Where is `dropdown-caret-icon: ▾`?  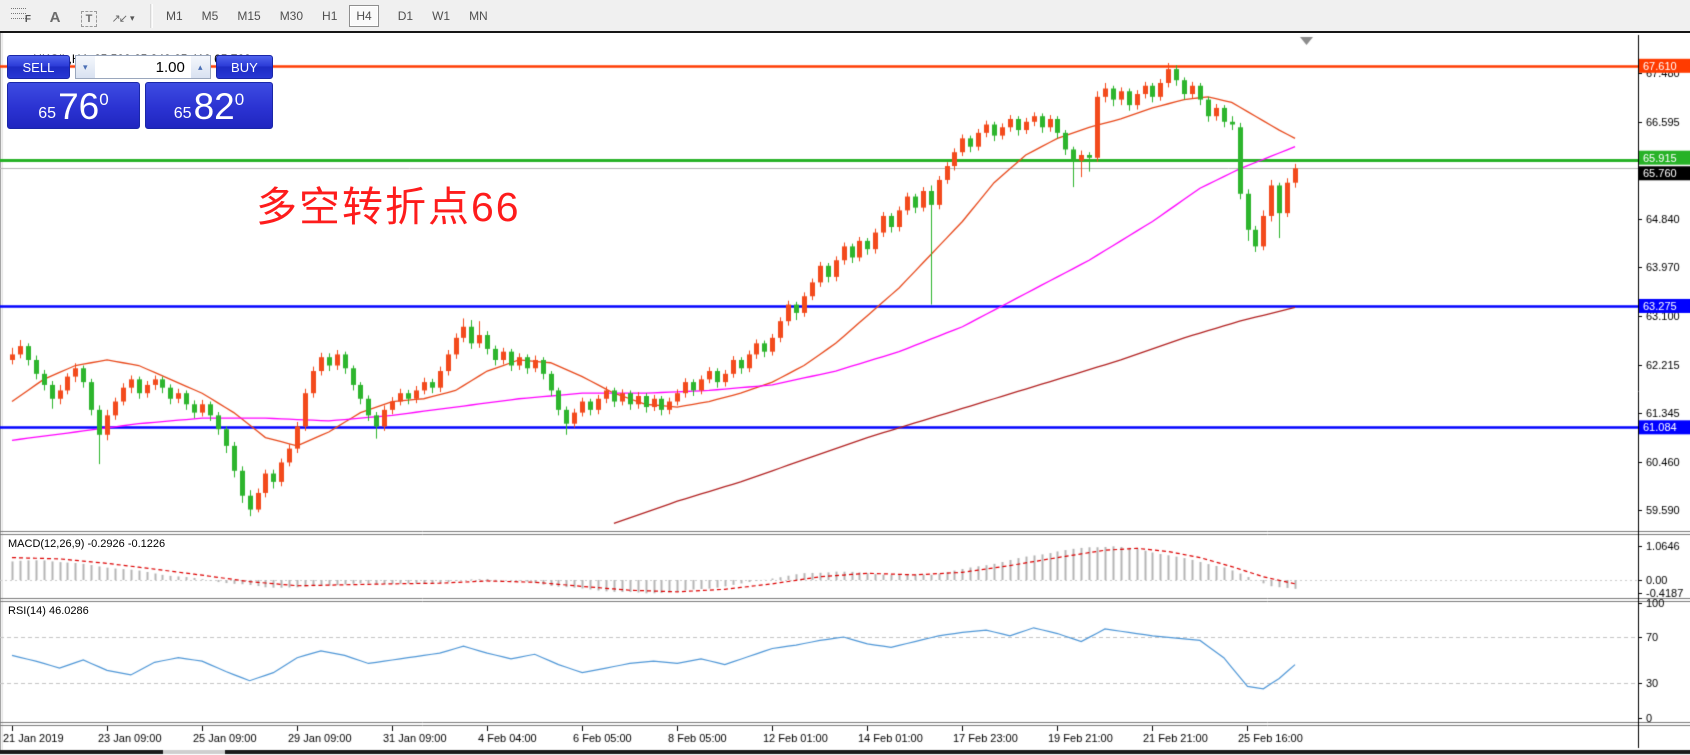 dropdown-caret-icon: ▾ is located at coordinates (132, 17).